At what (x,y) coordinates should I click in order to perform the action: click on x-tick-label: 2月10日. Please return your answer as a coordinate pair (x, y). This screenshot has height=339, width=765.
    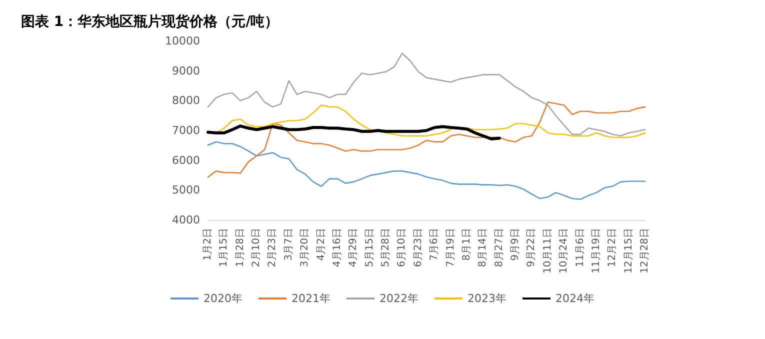
    Looking at the image, I should click on (256, 248).